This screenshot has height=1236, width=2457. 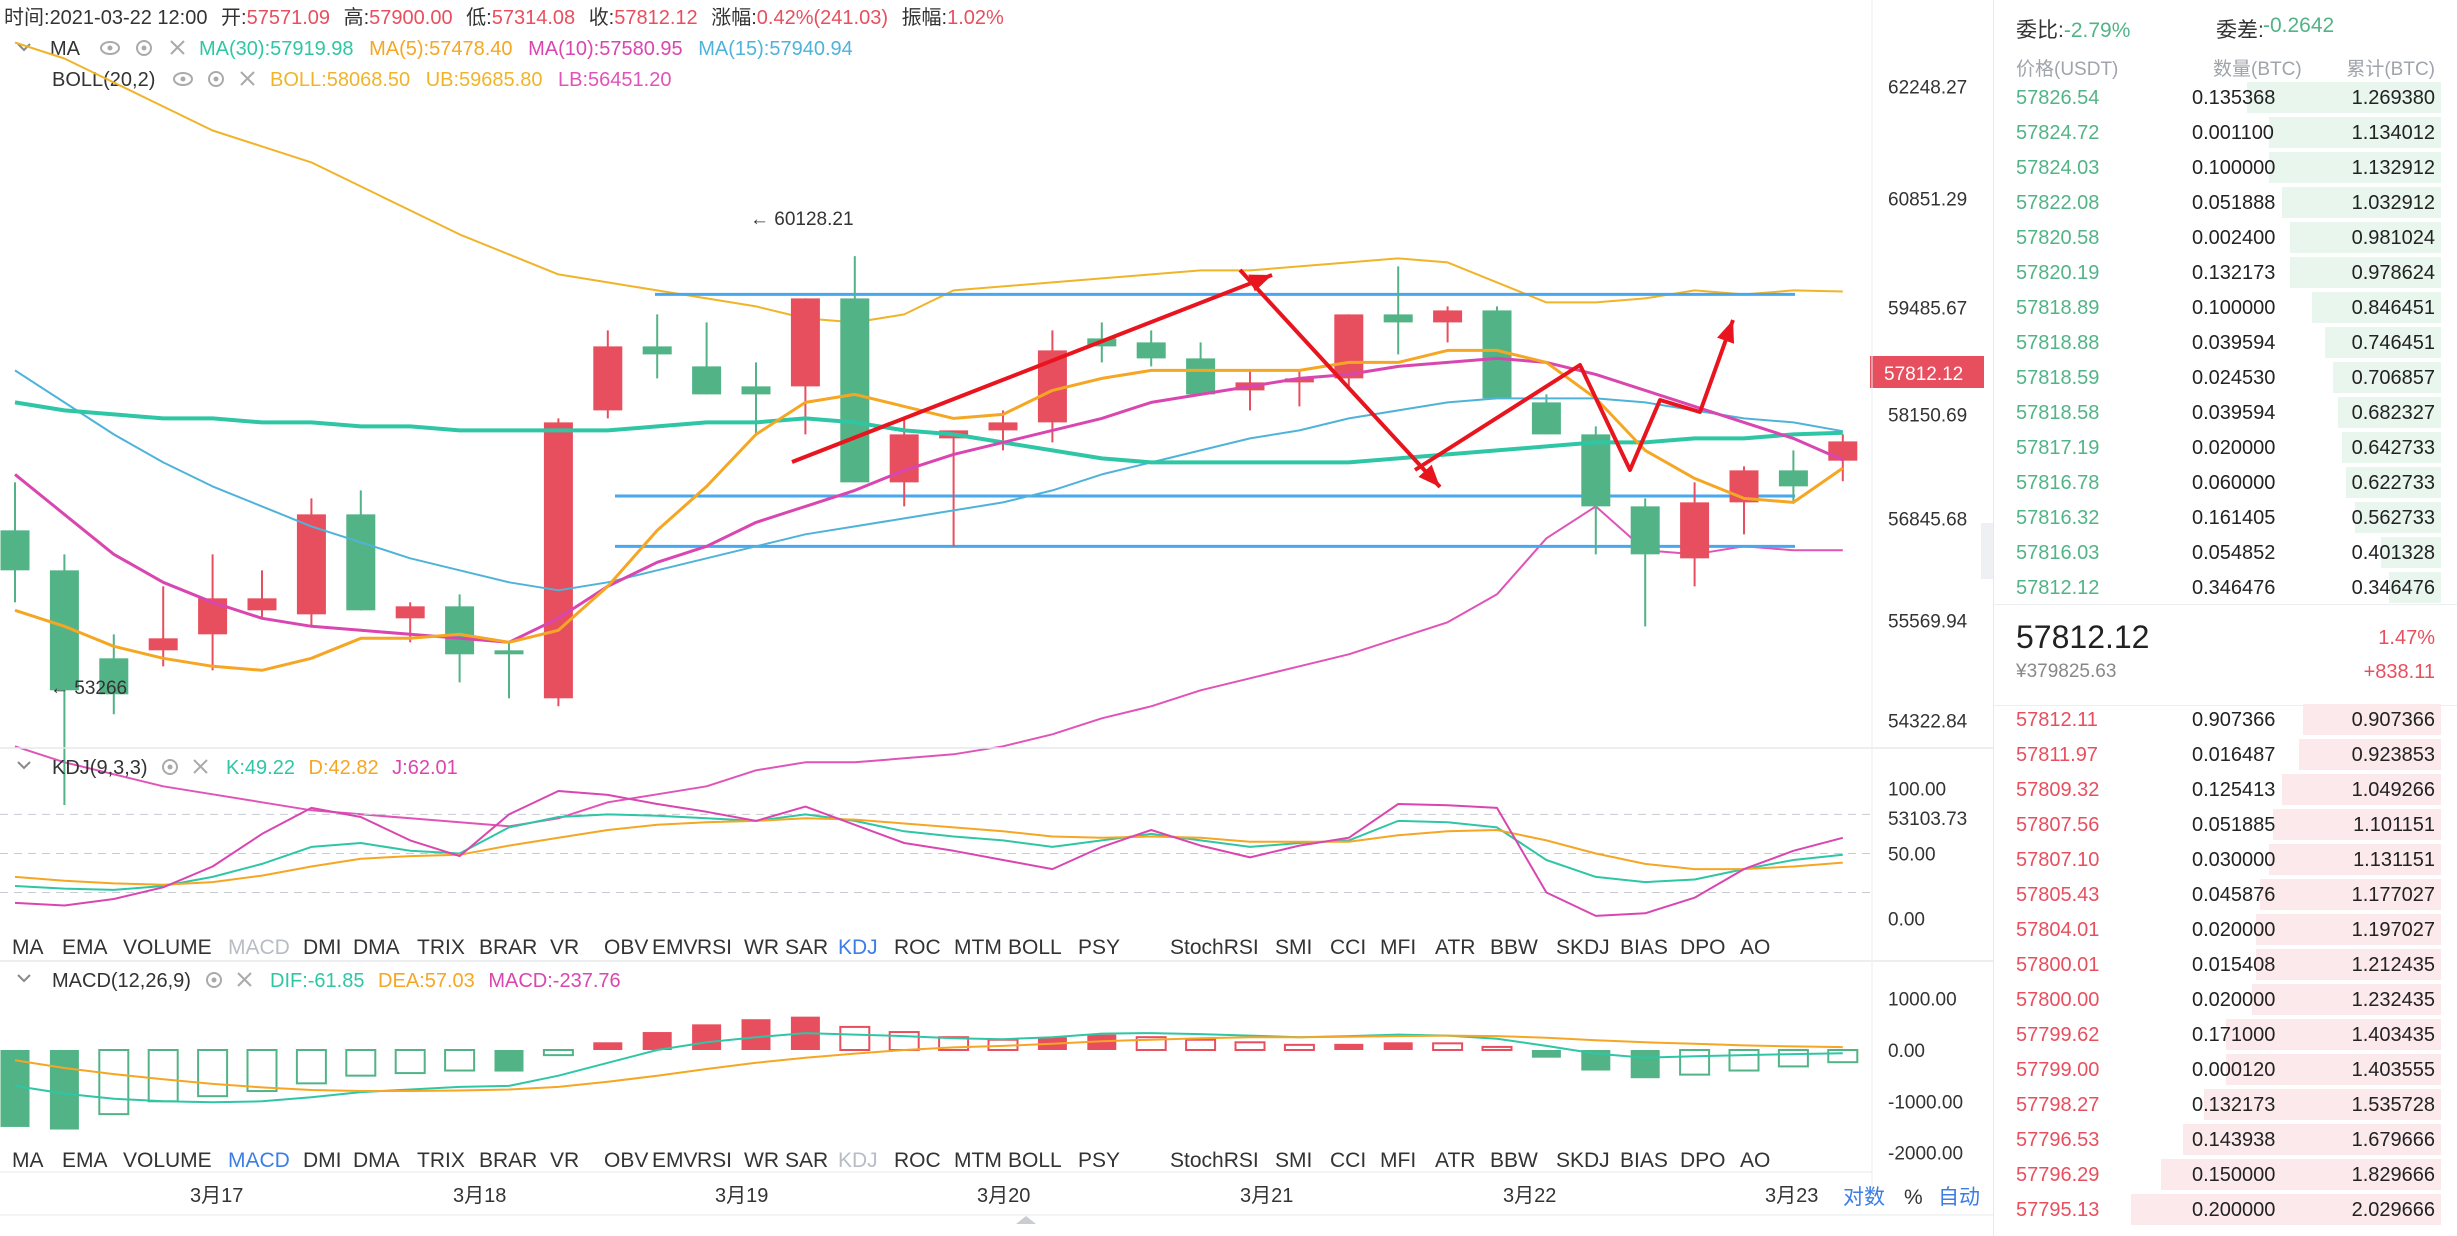 What do you see at coordinates (2225, 97) in the screenshot?
I see `ask-row: 57826.54 0.135368 1.269380` at bounding box center [2225, 97].